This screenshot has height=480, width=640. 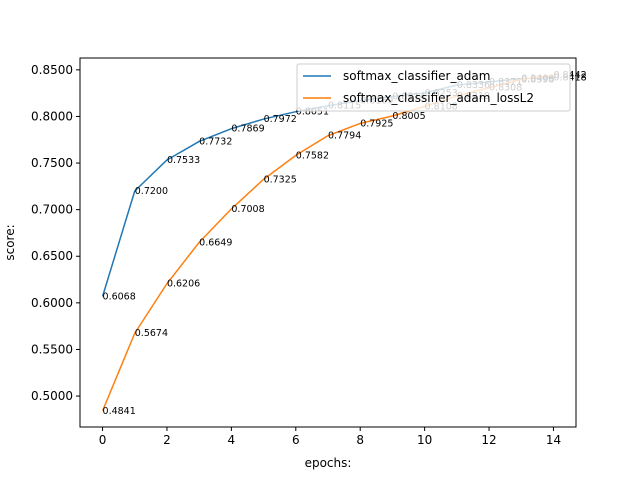 What do you see at coordinates (416, 76) in the screenshot?
I see `legend-label-1: softmax_classifier_adam` at bounding box center [416, 76].